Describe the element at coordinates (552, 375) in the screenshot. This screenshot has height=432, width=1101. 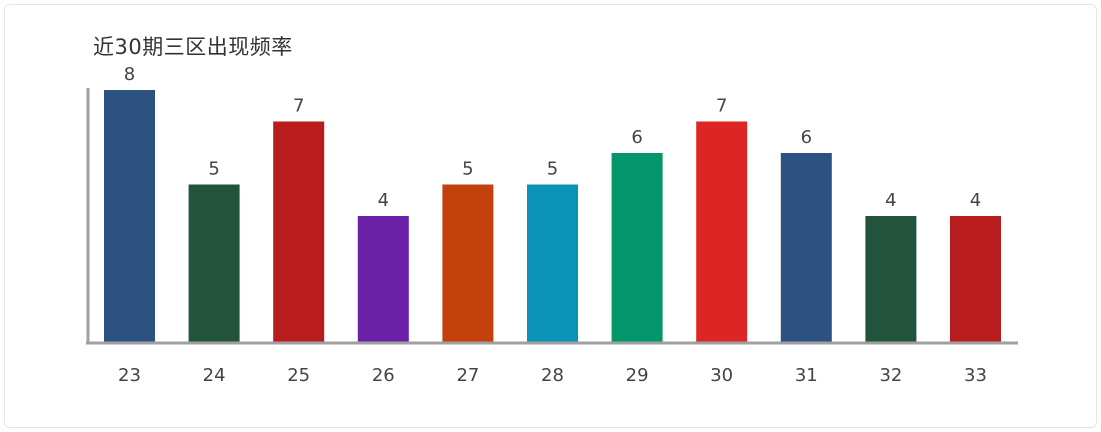
I see `x-tick-label-28: 28` at that location.